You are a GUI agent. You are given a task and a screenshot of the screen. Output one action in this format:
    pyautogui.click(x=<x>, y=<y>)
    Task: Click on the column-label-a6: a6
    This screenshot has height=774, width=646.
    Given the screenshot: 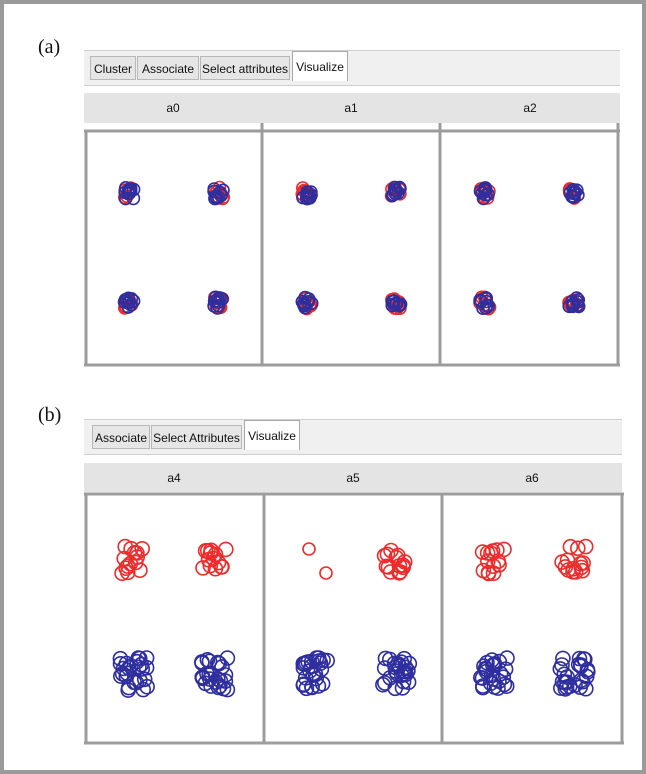 What is the action you would take?
    pyautogui.click(x=532, y=478)
    